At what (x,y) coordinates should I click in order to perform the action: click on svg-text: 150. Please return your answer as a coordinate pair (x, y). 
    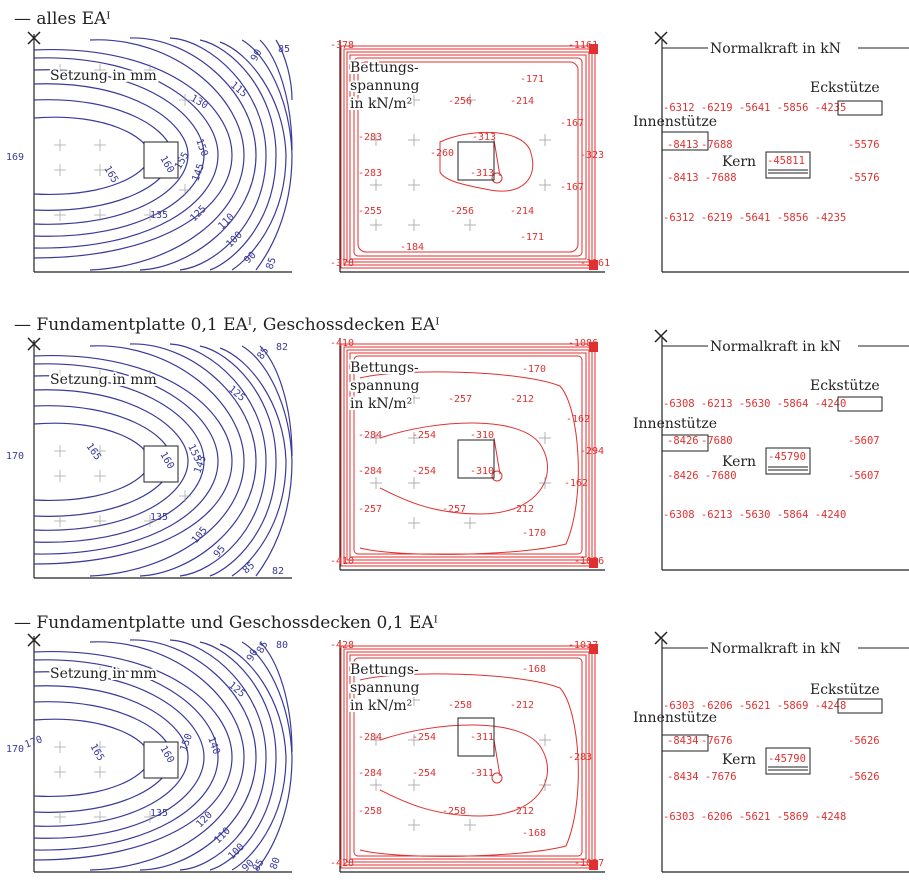
    Looking at the image, I should click on (201, 147).